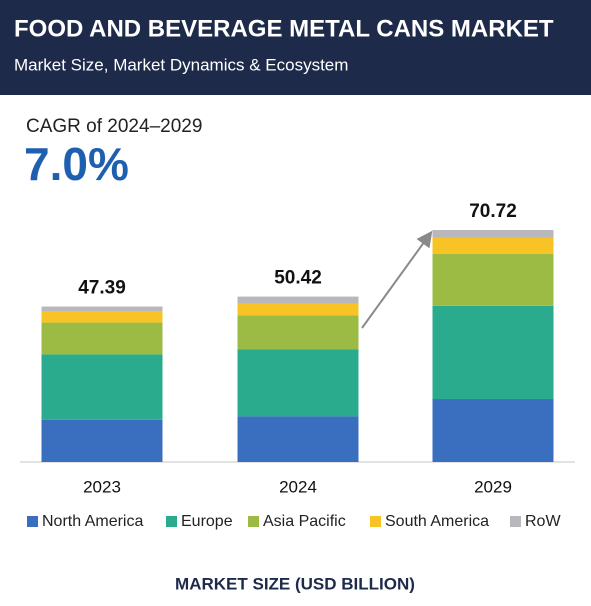 This screenshot has height=606, width=591. What do you see at coordinates (397, 279) in the screenshot?
I see `growth-arrow` at bounding box center [397, 279].